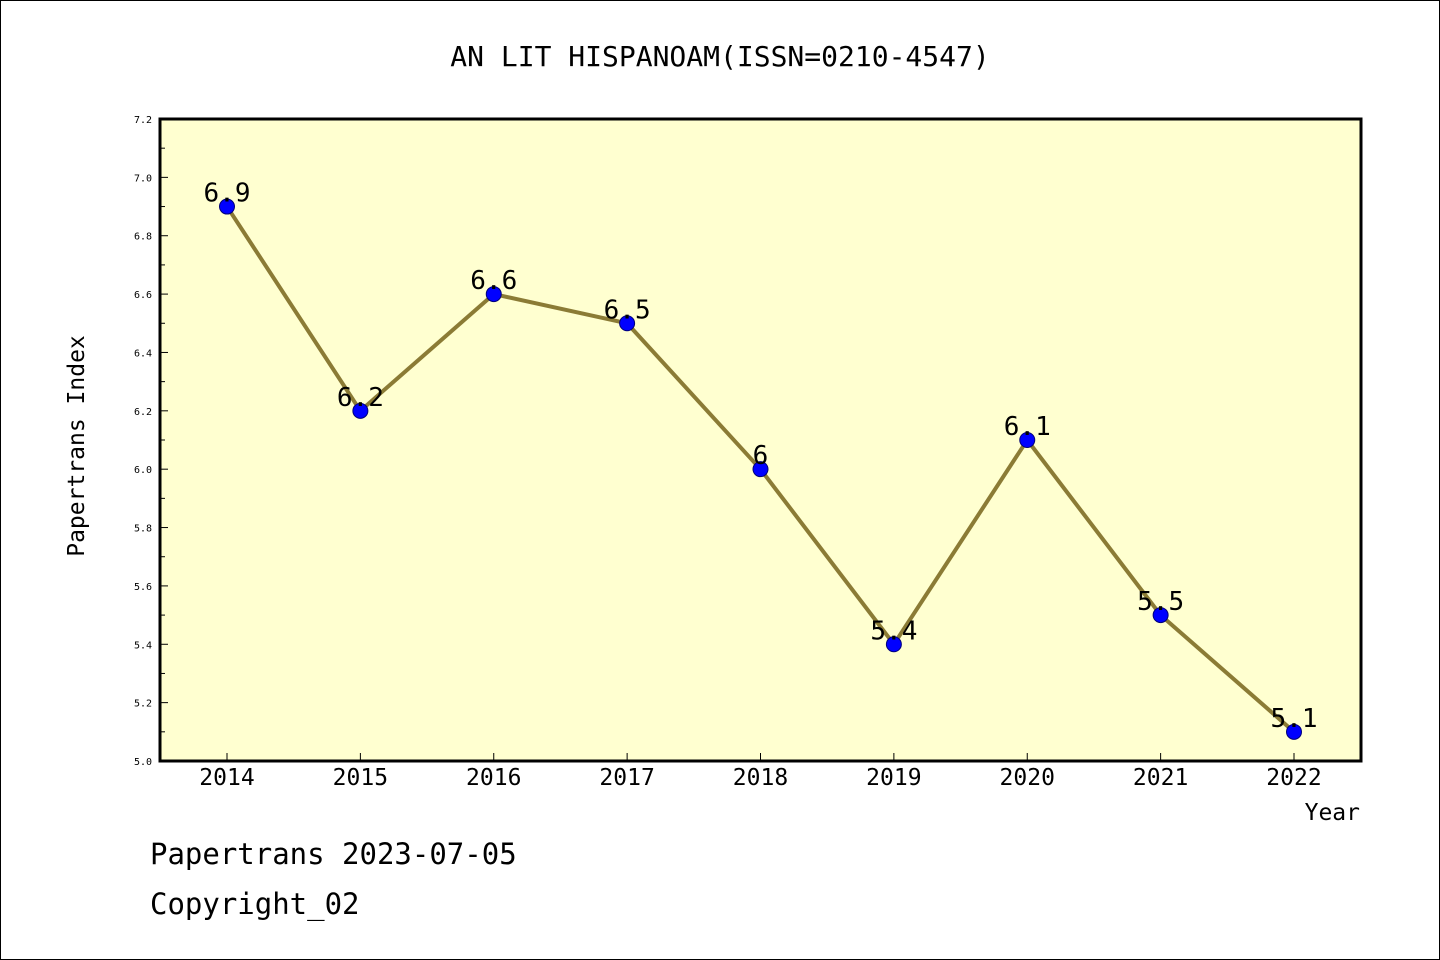 The image size is (1440, 960). Describe the element at coordinates (143, 470) in the screenshot. I see `y-tick-label: 6.0` at that location.